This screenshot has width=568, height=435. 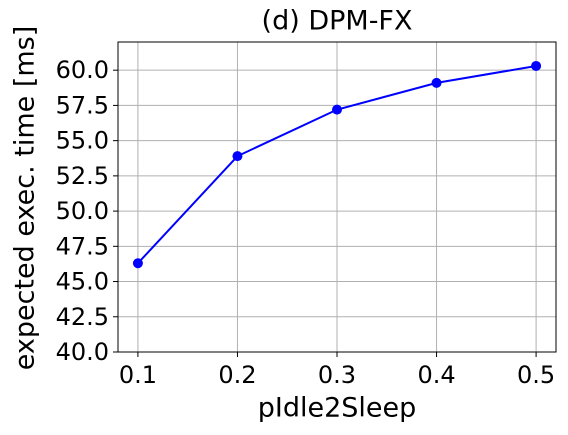 I want to click on x-tick-label: 0.1, so click(x=138, y=375).